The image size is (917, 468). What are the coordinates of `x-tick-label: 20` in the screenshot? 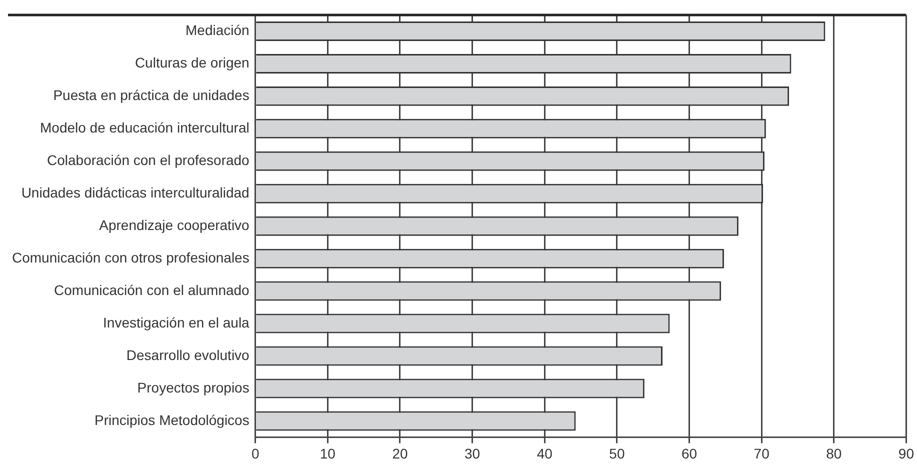 It's located at (400, 453).